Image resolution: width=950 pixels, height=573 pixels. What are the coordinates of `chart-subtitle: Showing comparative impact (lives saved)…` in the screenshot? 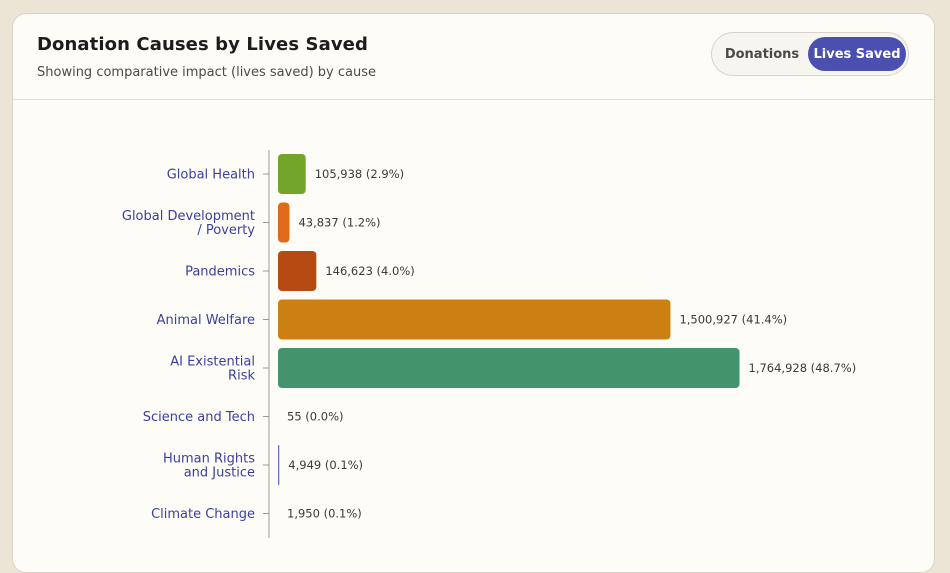 It's located at (206, 72).